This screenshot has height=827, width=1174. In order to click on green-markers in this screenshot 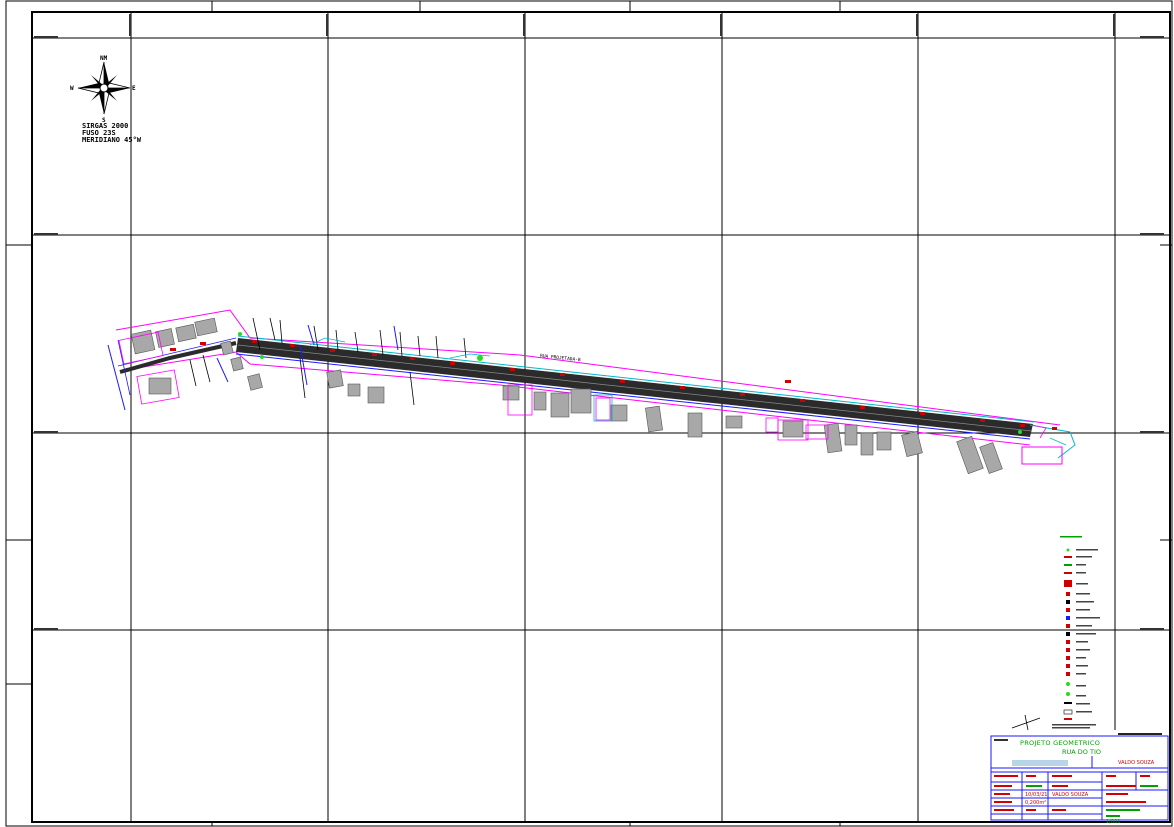, I will do `click(630, 383)`.